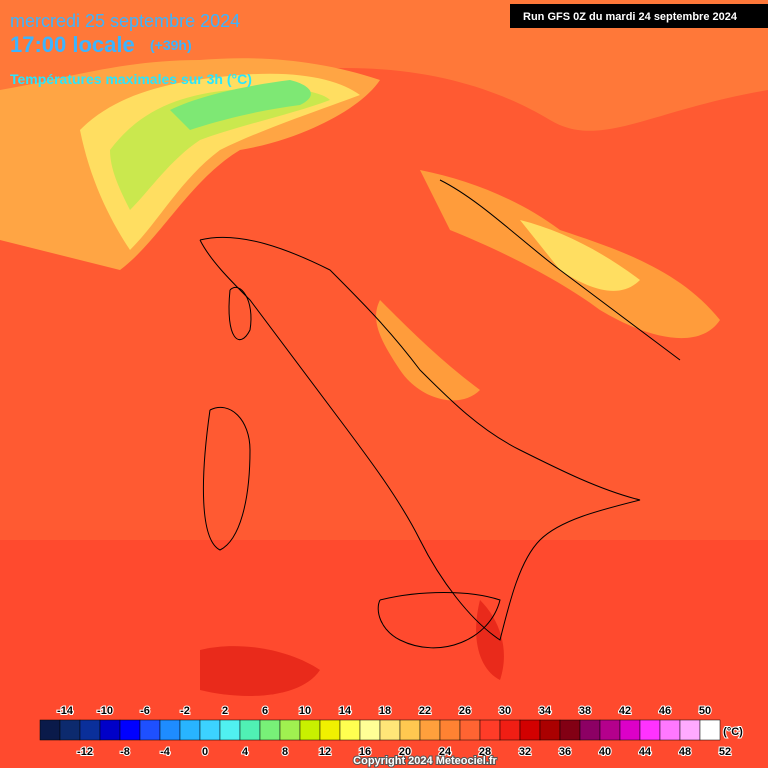  I want to click on legend-tick-label: 18, so click(385, 711).